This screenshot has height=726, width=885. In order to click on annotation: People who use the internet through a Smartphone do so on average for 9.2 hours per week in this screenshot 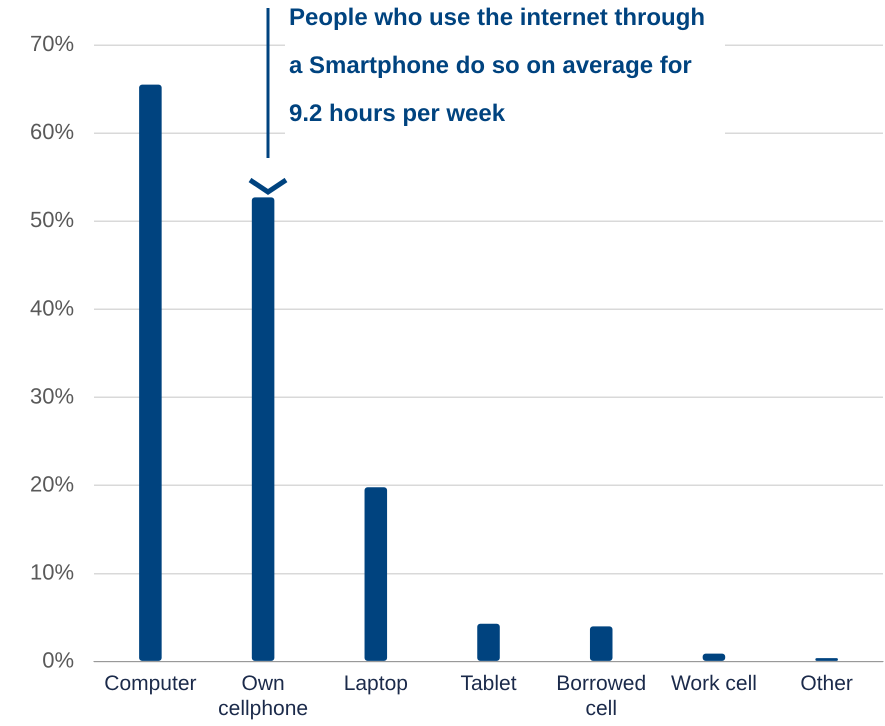, I will do `click(505, 69)`.